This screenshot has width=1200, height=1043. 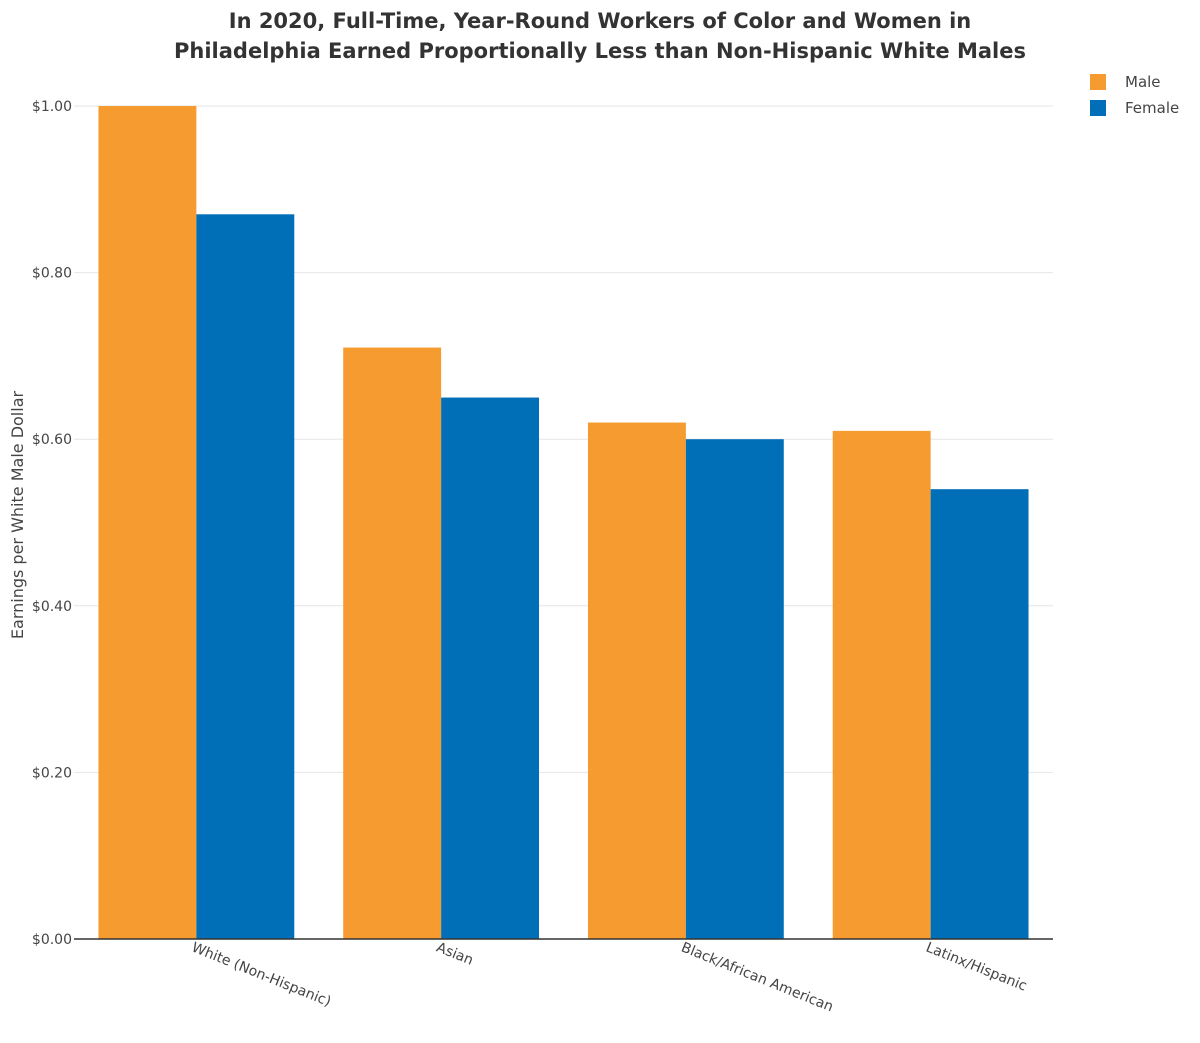 What do you see at coordinates (757, 978) in the screenshot?
I see `x-tick-label: Black/African American` at bounding box center [757, 978].